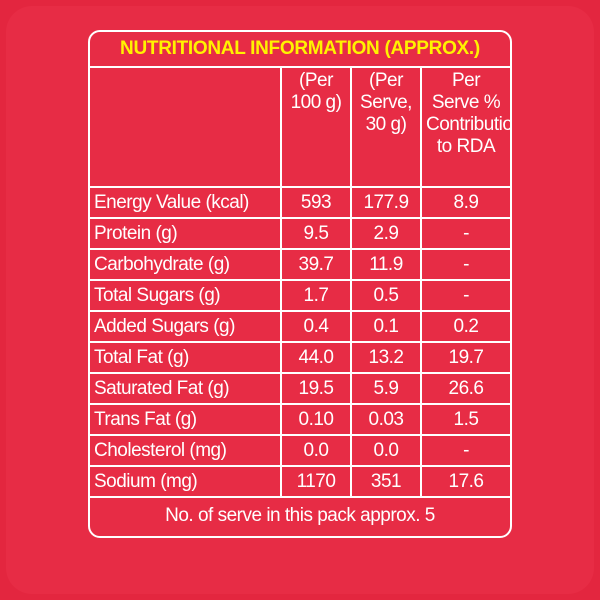 The width and height of the screenshot is (600, 600). What do you see at coordinates (465, 202) in the screenshot?
I see `nutrient-value: 8.9` at bounding box center [465, 202].